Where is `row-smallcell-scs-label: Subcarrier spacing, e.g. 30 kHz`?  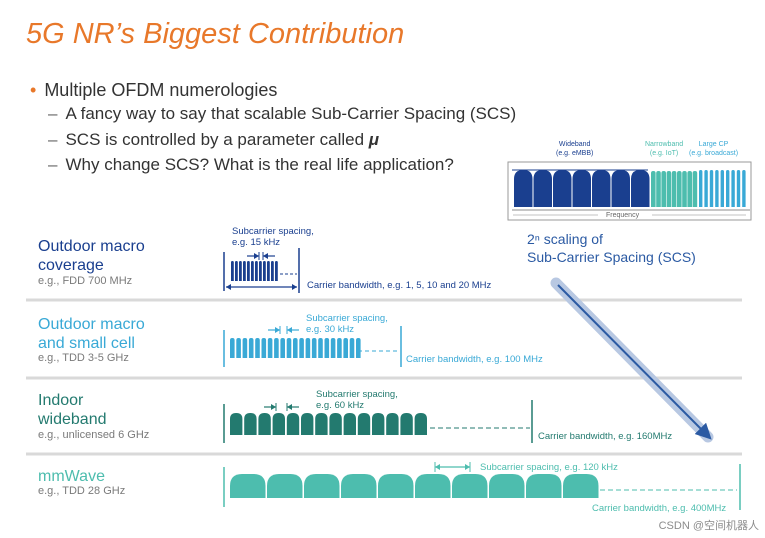
row-smallcell-scs-label: Subcarrier spacing, e.g. 30 kHz is located at coordinates (347, 324).